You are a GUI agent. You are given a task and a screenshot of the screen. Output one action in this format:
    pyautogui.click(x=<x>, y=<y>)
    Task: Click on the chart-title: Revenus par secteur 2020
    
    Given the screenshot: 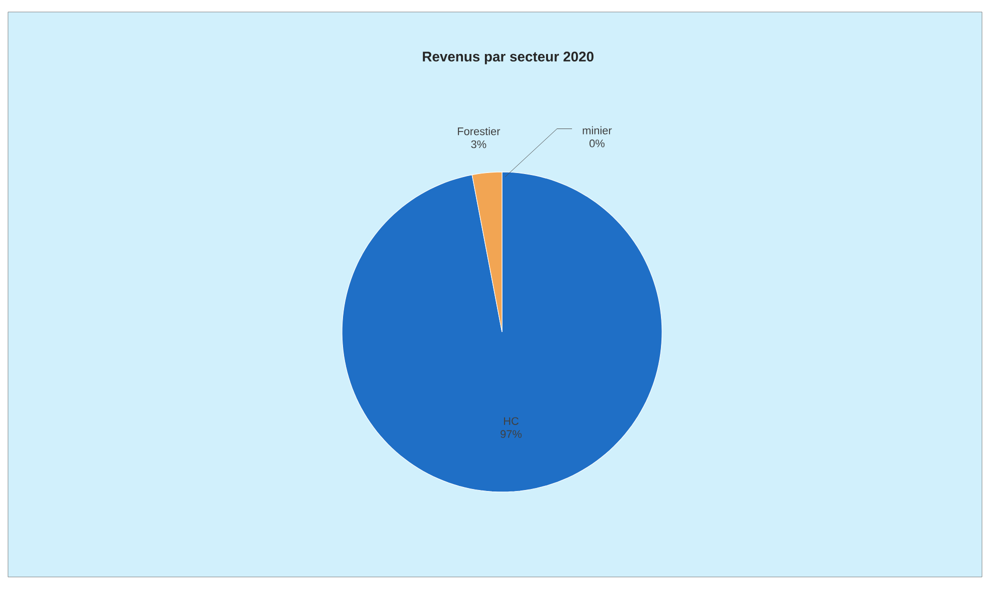 What is the action you would take?
    pyautogui.click(x=508, y=58)
    